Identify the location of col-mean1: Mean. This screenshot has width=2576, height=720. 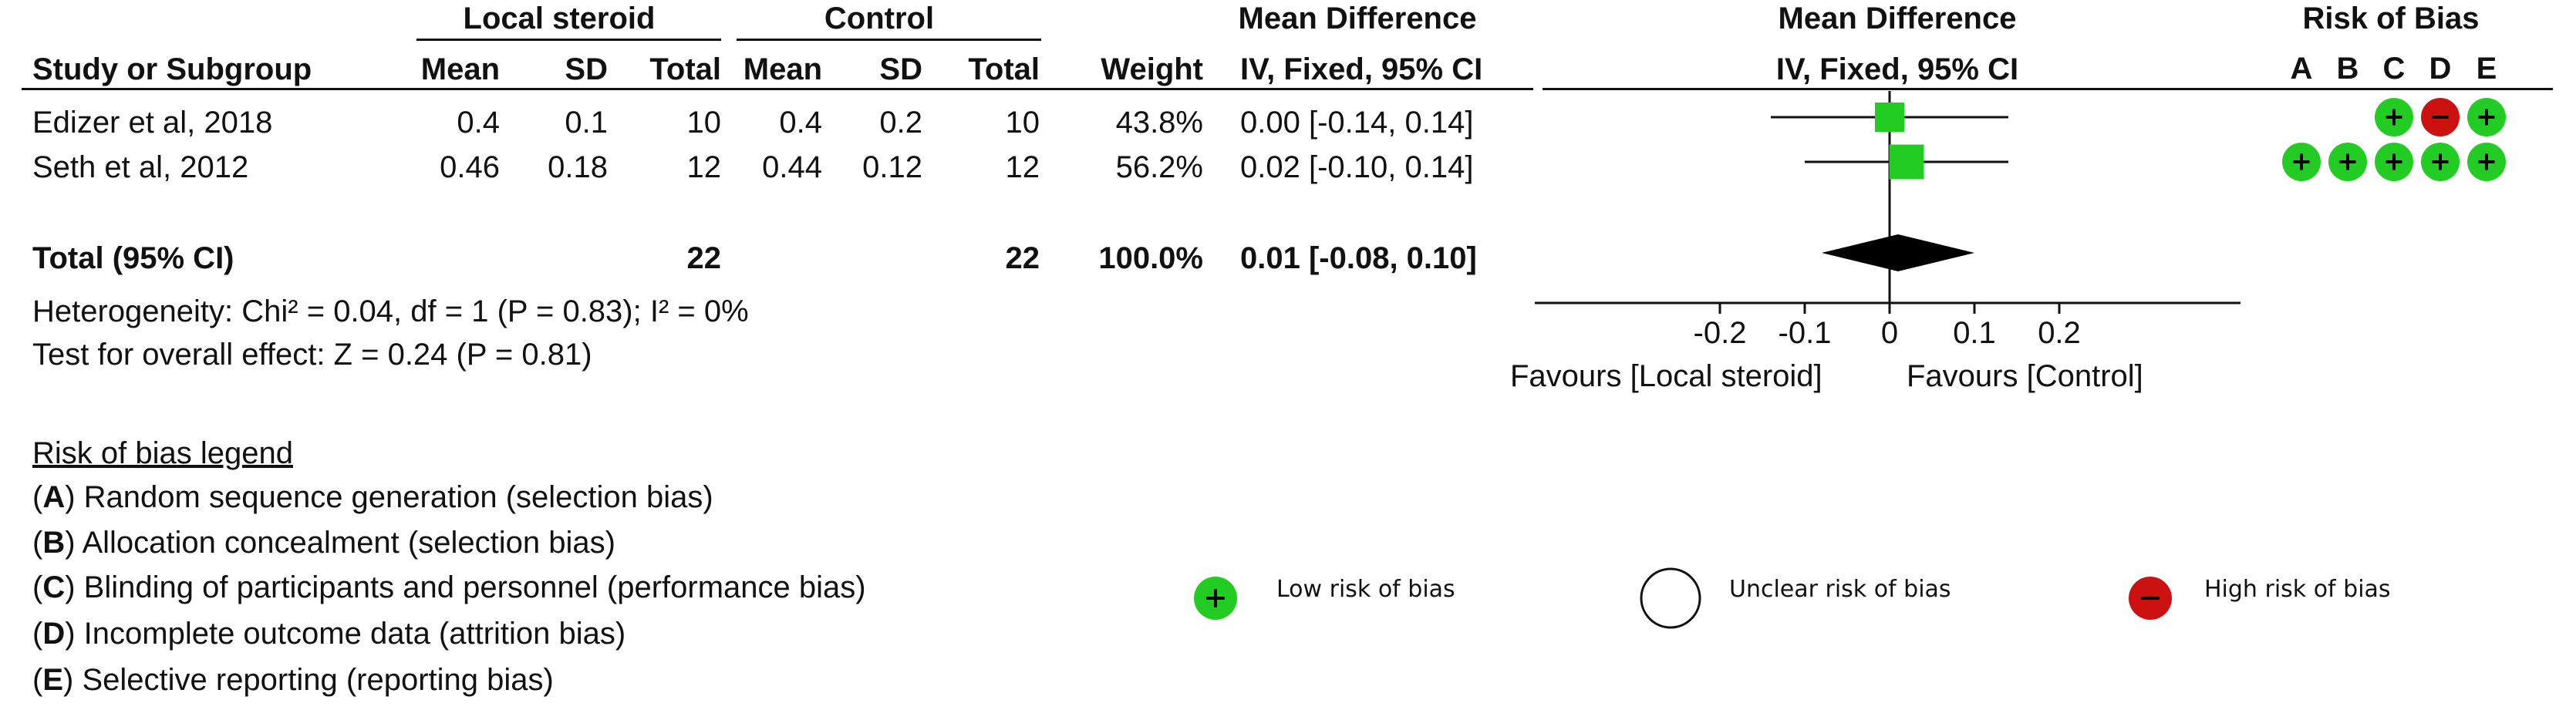
(460, 69).